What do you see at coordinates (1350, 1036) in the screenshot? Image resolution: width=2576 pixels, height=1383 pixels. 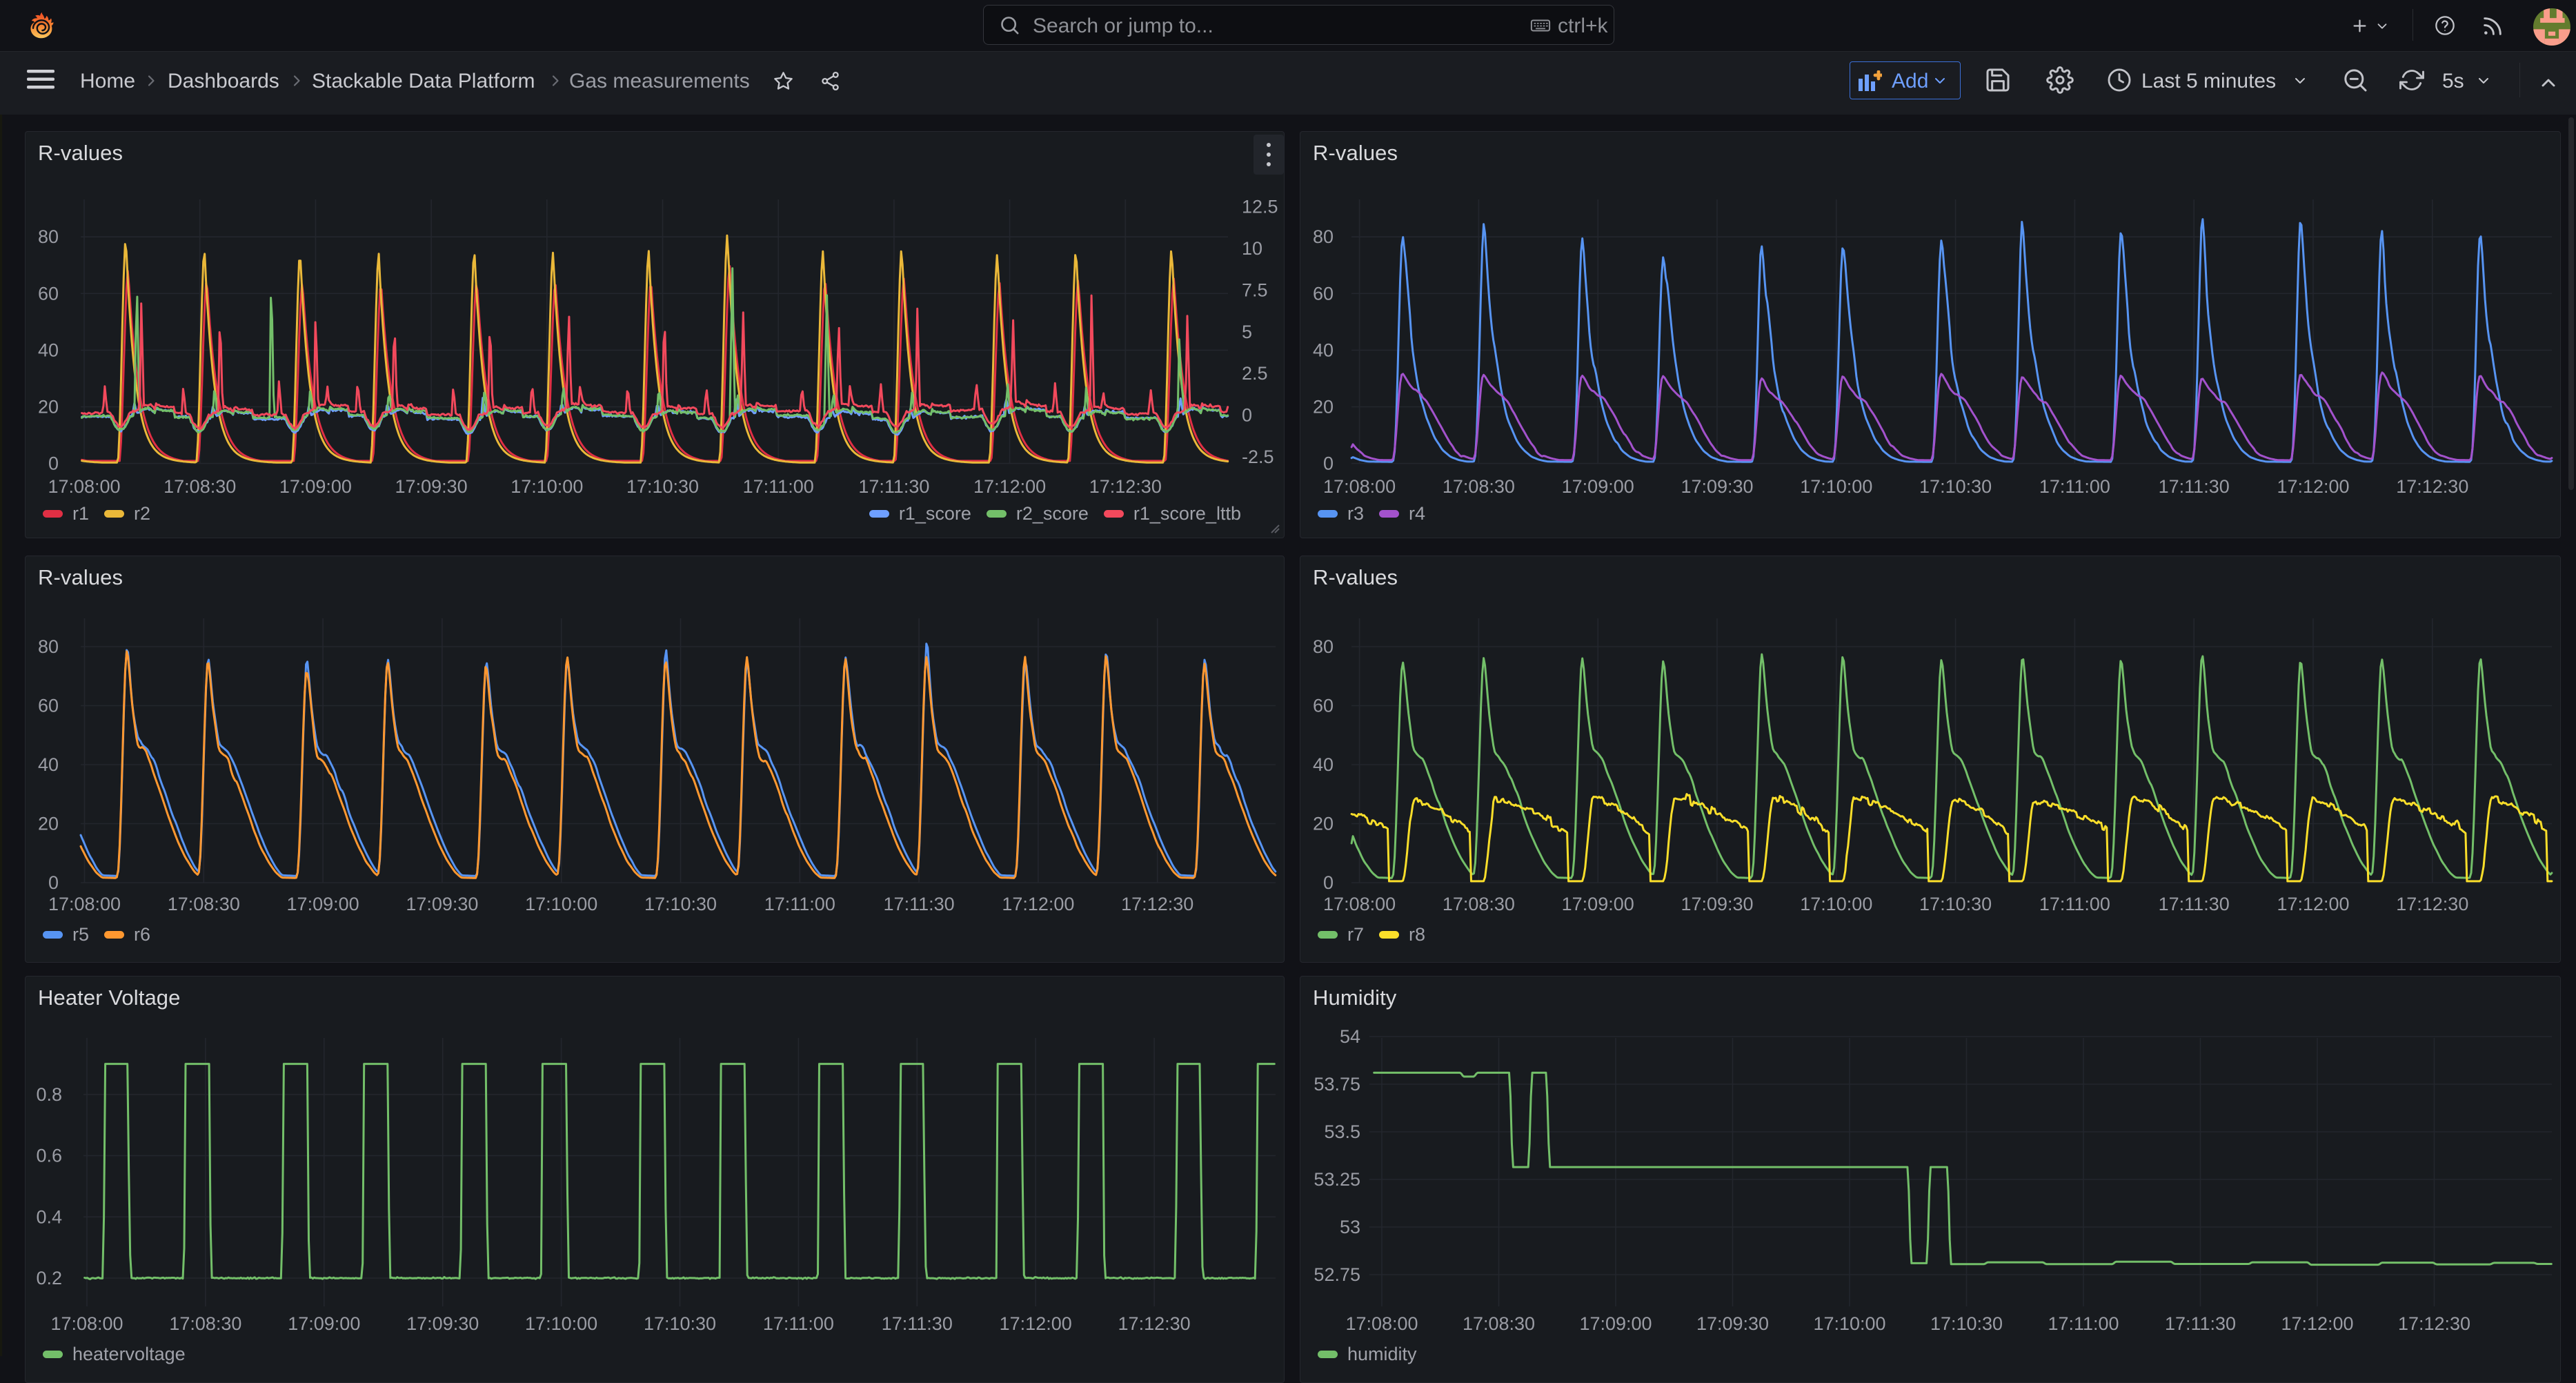 I see `svg-text: 54` at bounding box center [1350, 1036].